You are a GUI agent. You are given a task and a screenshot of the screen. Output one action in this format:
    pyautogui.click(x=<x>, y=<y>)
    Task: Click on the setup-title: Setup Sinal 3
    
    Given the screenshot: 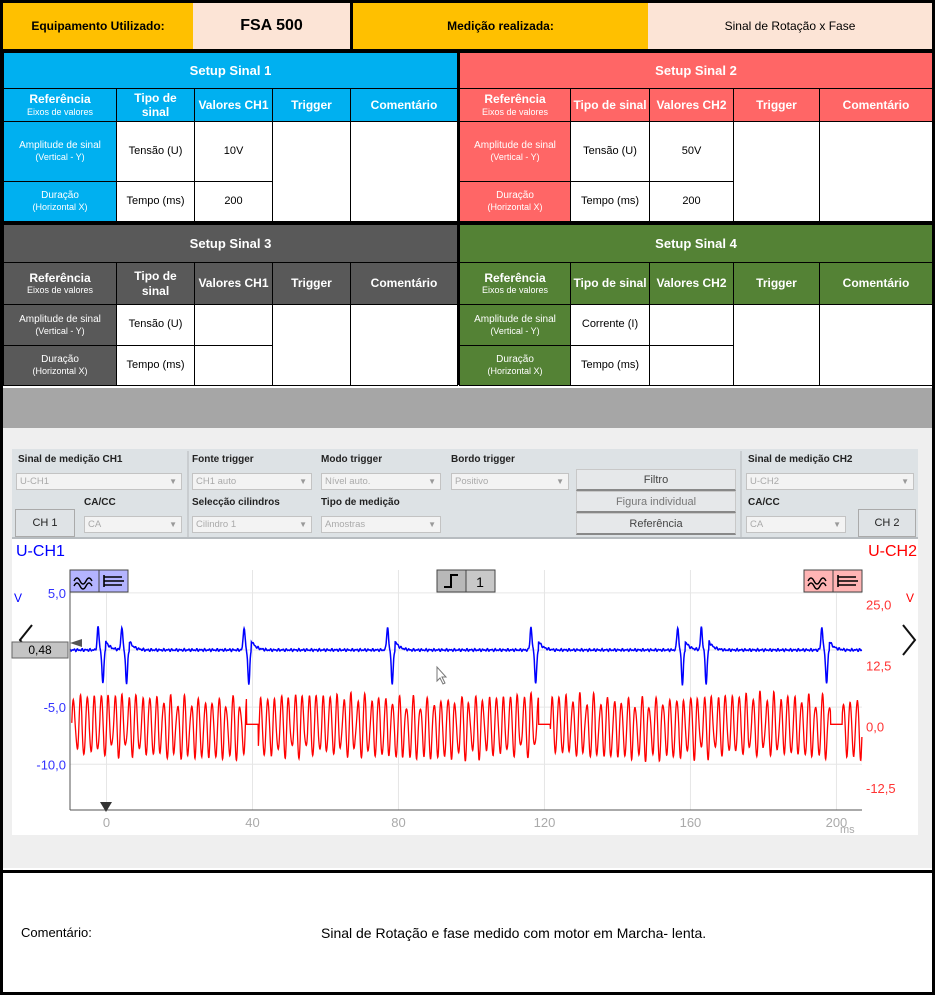 What is the action you would take?
    pyautogui.click(x=230, y=243)
    